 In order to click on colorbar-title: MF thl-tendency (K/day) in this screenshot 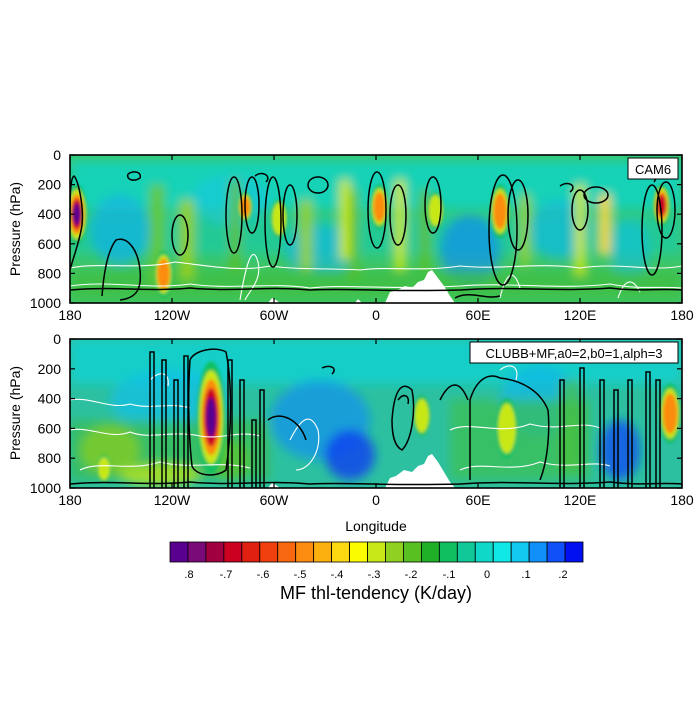, I will do `click(376, 593)`.